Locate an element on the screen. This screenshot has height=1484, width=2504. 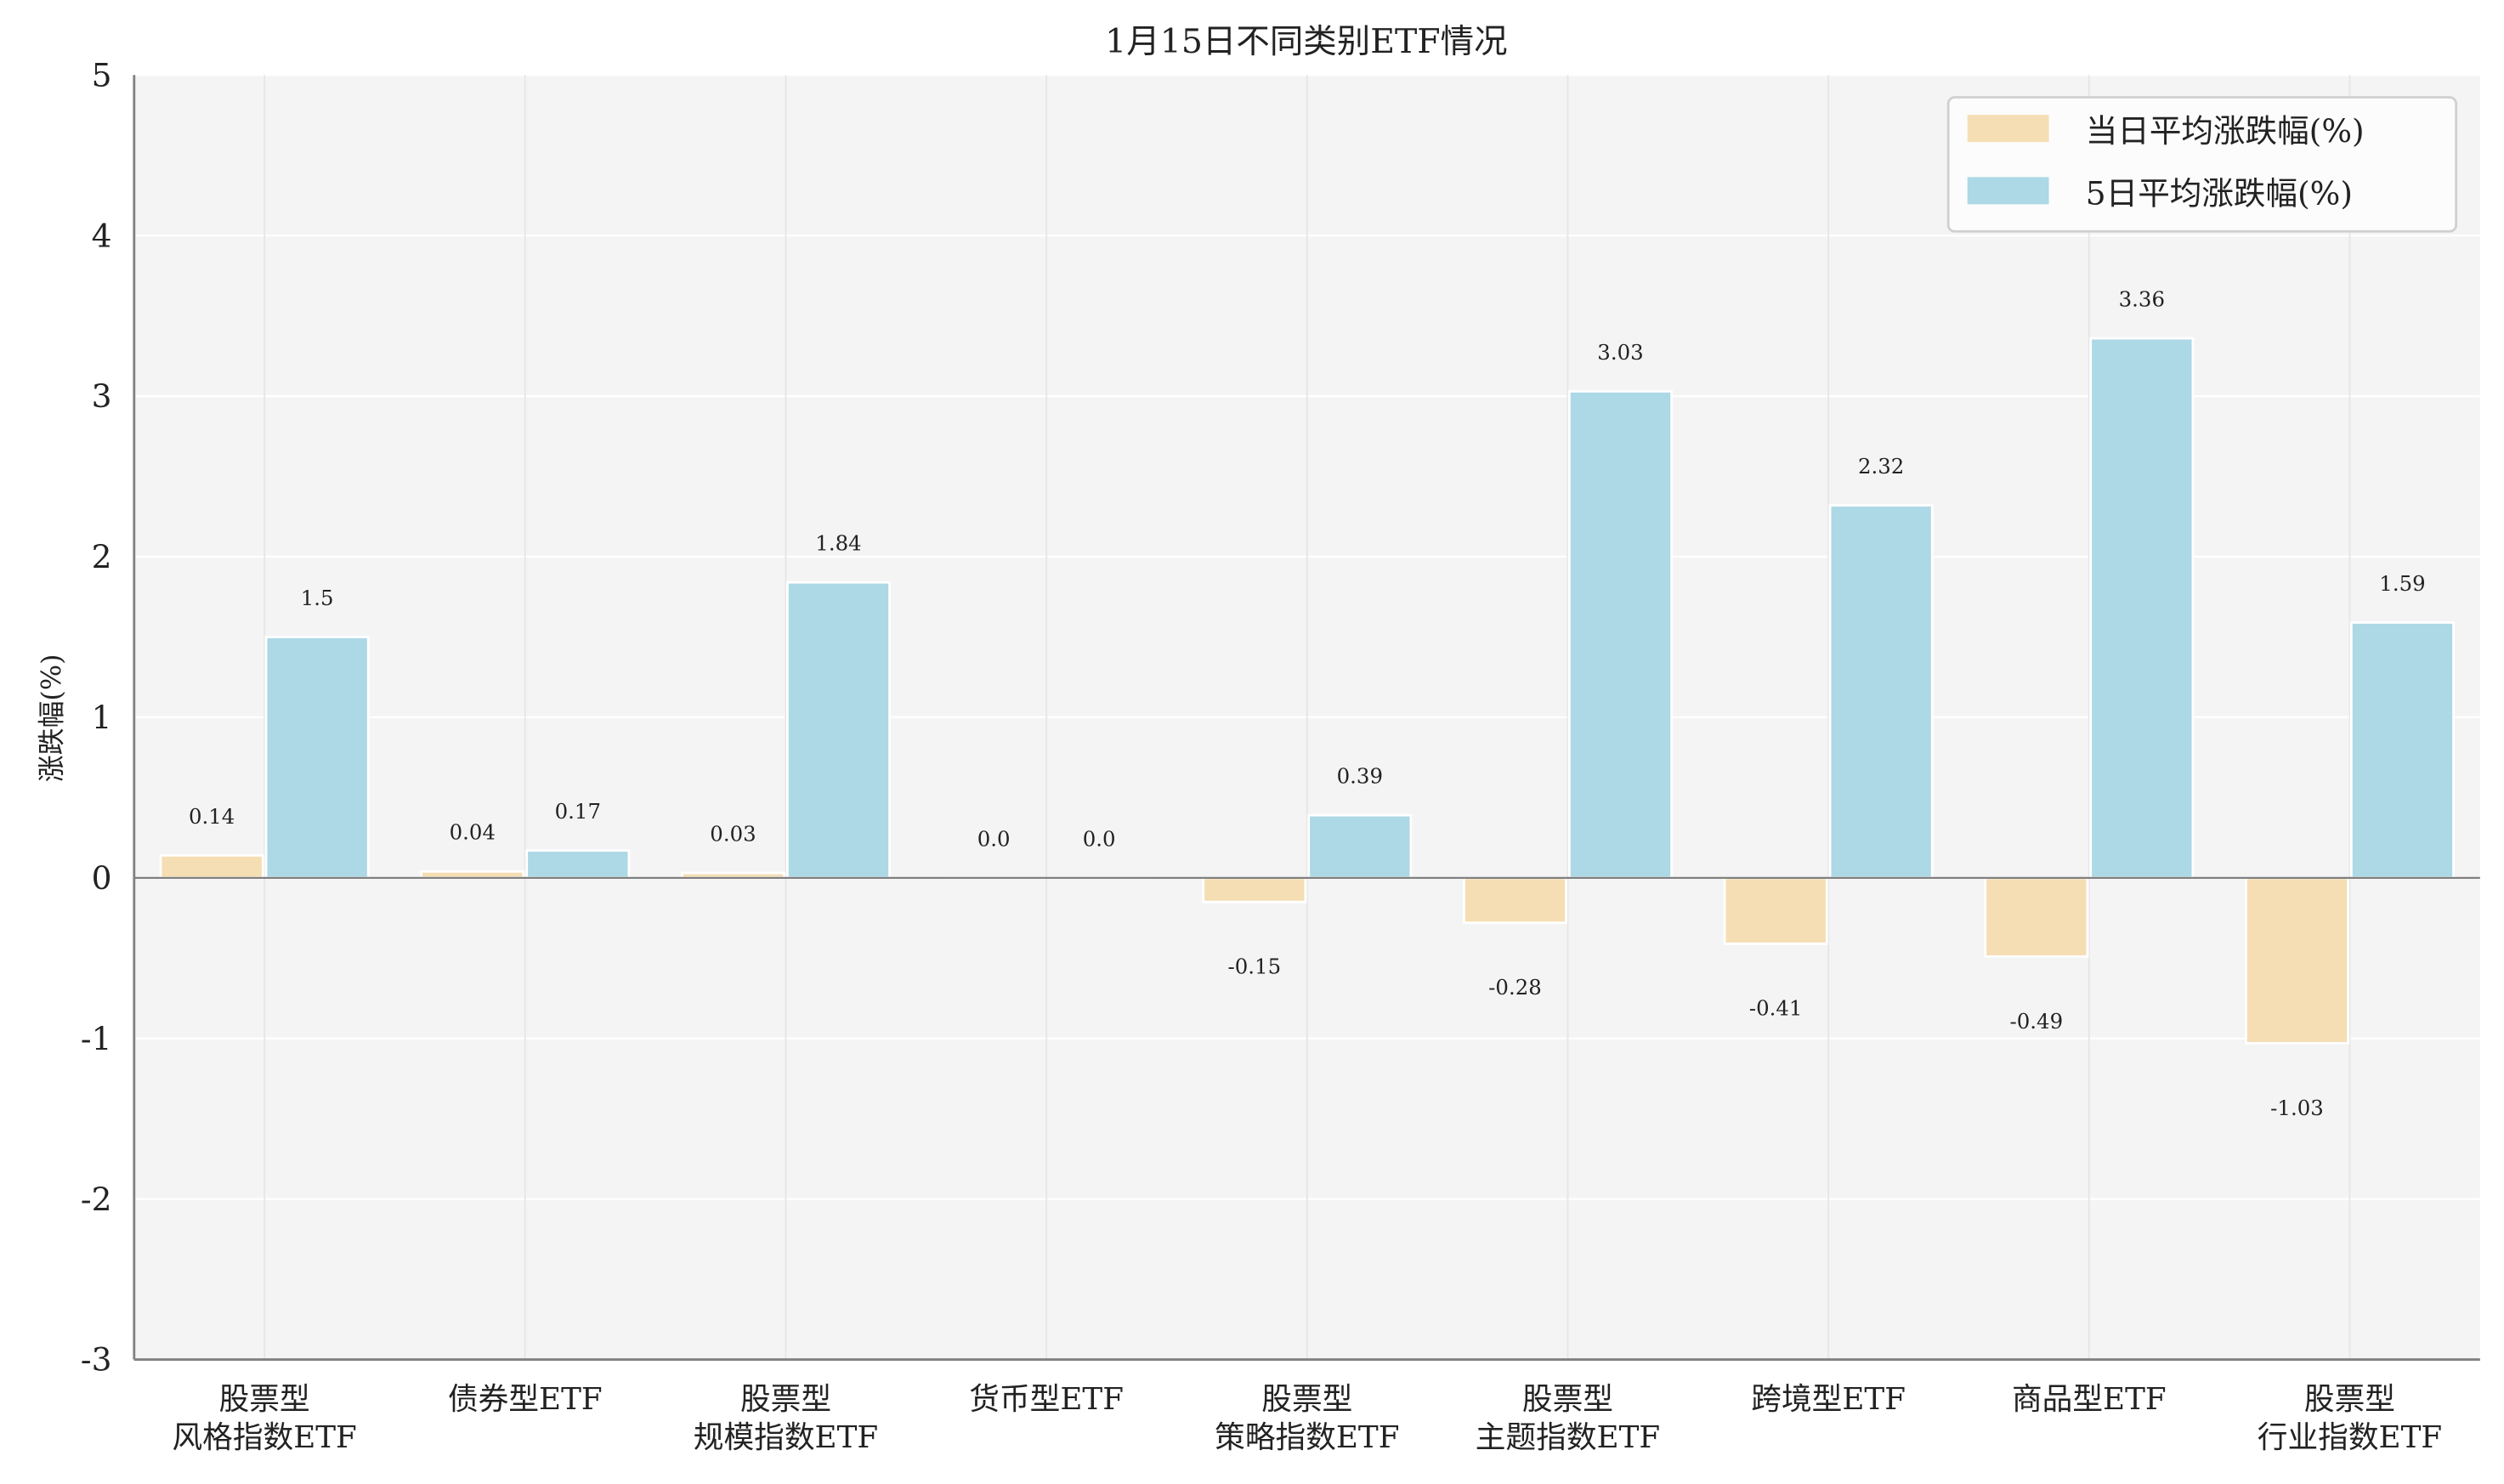
data-label: -0.49 is located at coordinates (2037, 1021).